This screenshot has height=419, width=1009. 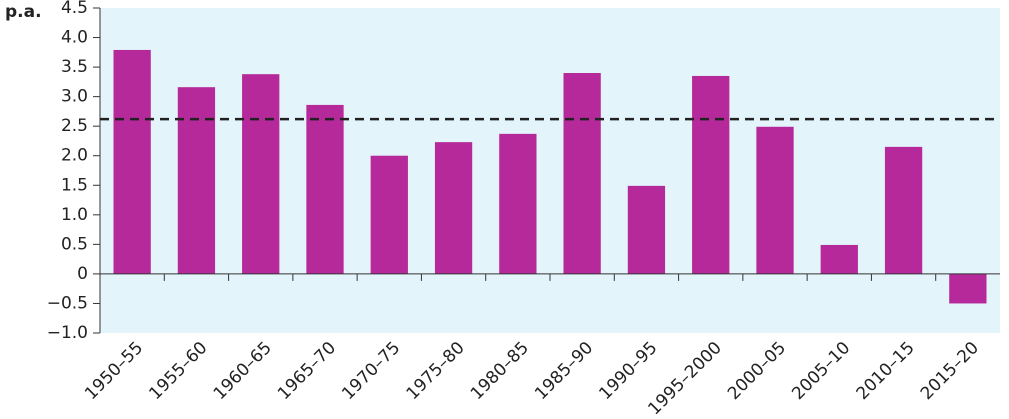 I want to click on x-tick-label: 2015–20, so click(x=950, y=371).